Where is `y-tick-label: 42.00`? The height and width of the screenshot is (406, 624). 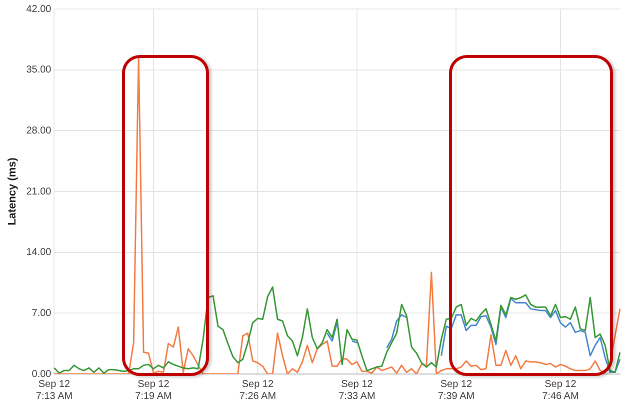 y-tick-label: 42.00 is located at coordinates (39, 9).